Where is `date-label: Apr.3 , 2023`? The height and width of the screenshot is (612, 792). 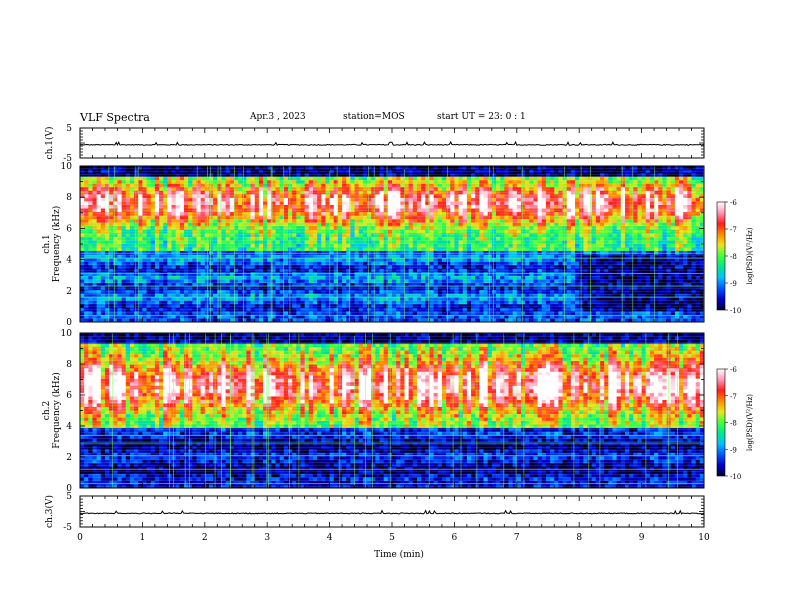
date-label: Apr.3 , 2023 is located at coordinates (278, 117).